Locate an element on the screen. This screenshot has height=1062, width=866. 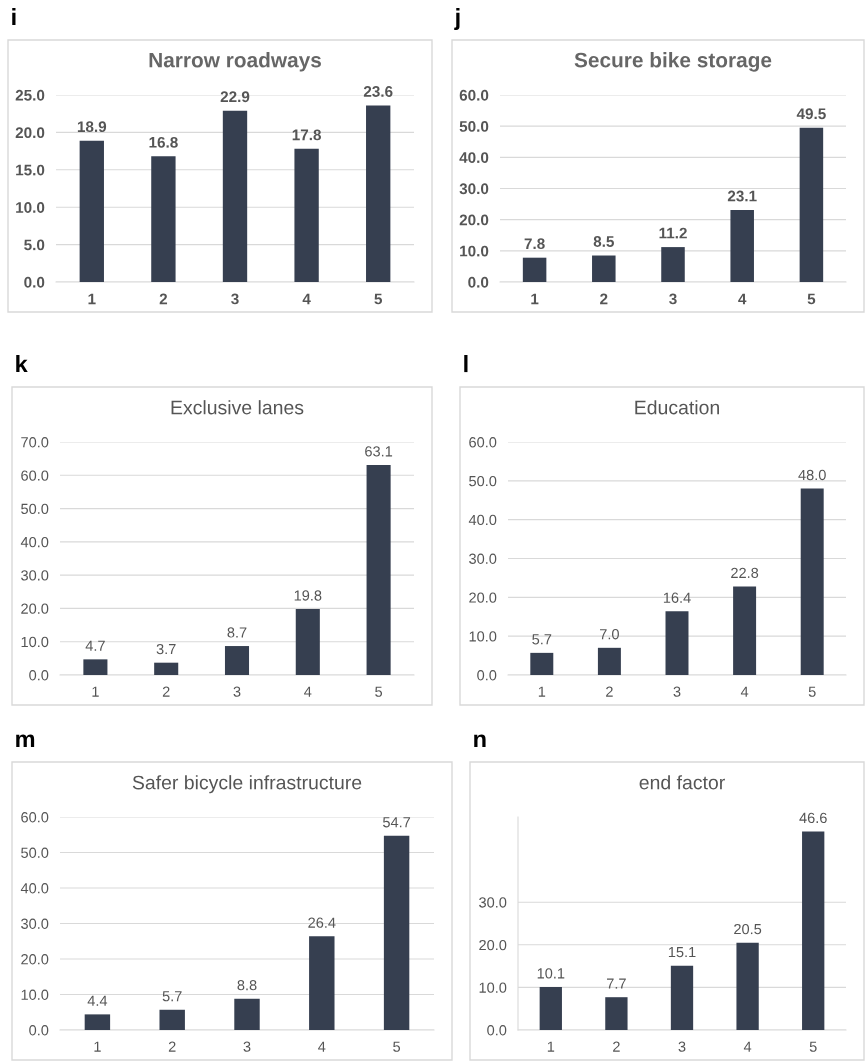
data-label: 22.9 is located at coordinates (235, 97).